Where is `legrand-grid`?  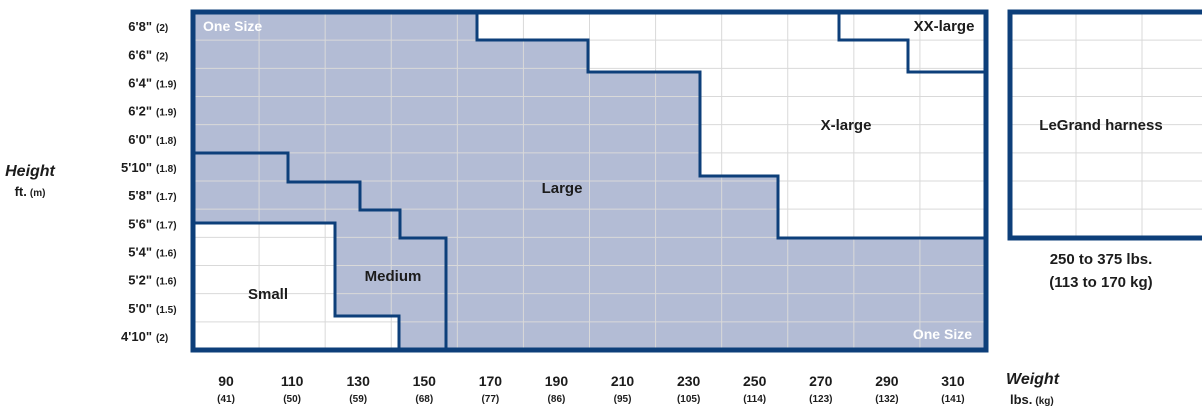
legrand-grid is located at coordinates (1106, 125).